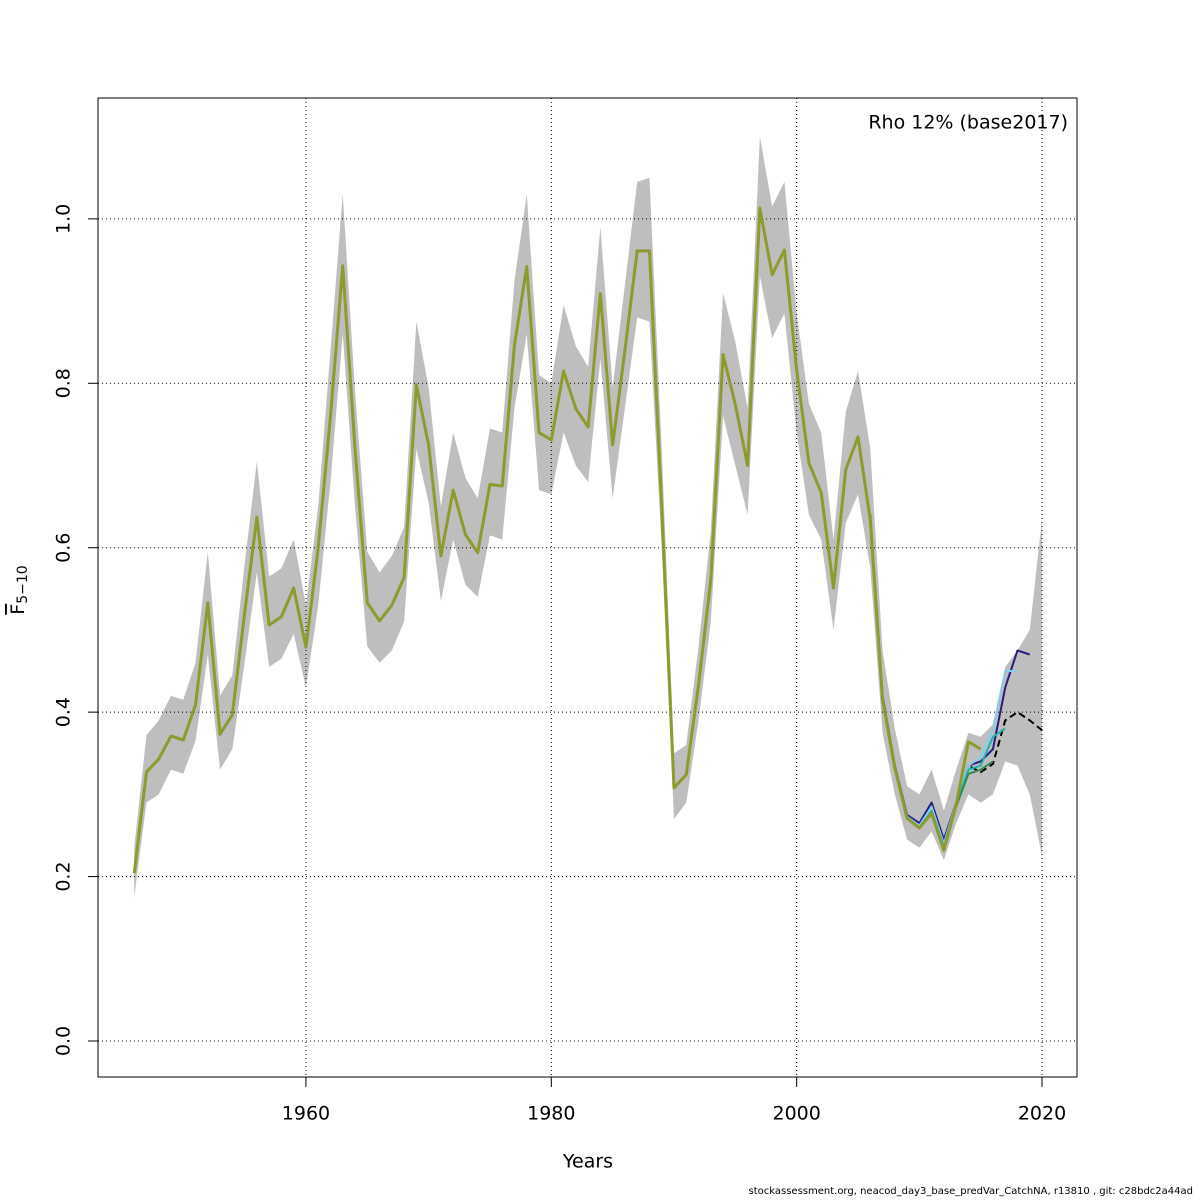 The width and height of the screenshot is (1200, 1200). Describe the element at coordinates (64, 1041) in the screenshot. I see `y-tick-label: 0.0` at that location.